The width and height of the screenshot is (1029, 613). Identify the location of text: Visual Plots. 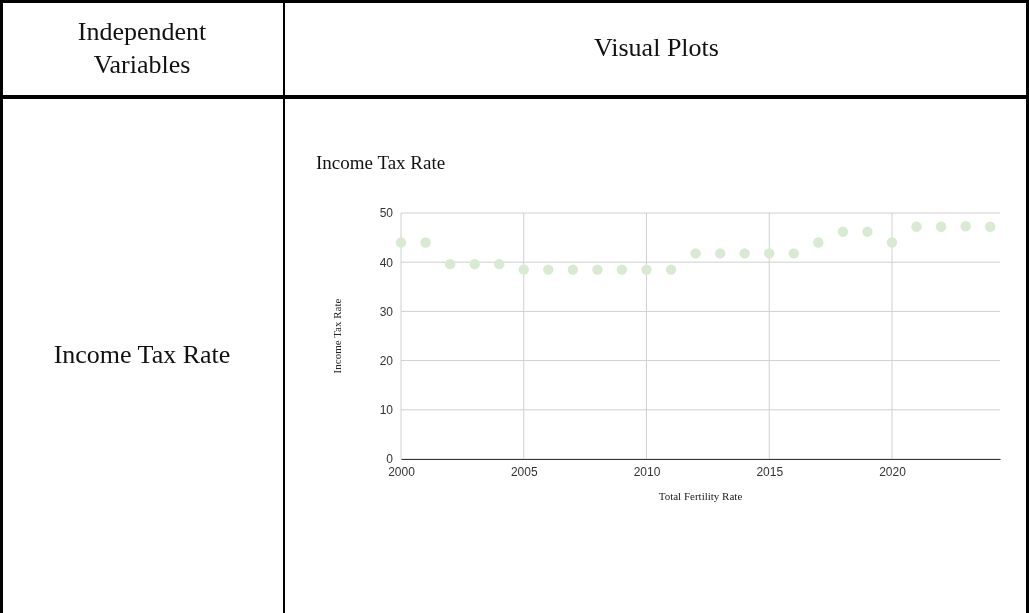
(656, 48).